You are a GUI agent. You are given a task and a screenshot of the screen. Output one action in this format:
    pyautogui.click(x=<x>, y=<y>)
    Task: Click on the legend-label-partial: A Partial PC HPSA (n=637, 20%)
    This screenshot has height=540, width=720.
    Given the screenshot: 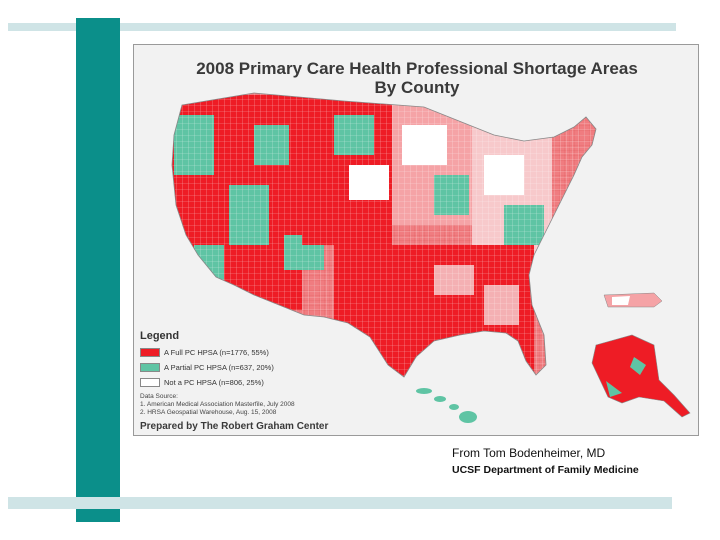 What is the action you would take?
    pyautogui.click(x=219, y=367)
    